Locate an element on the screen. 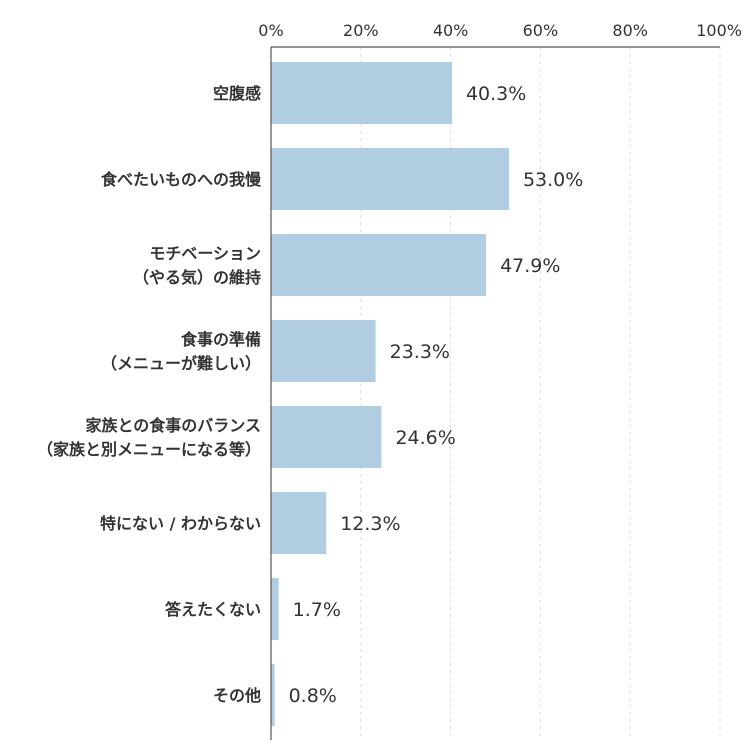 The height and width of the screenshot is (750, 750). tick-label: 60% is located at coordinates (541, 30).